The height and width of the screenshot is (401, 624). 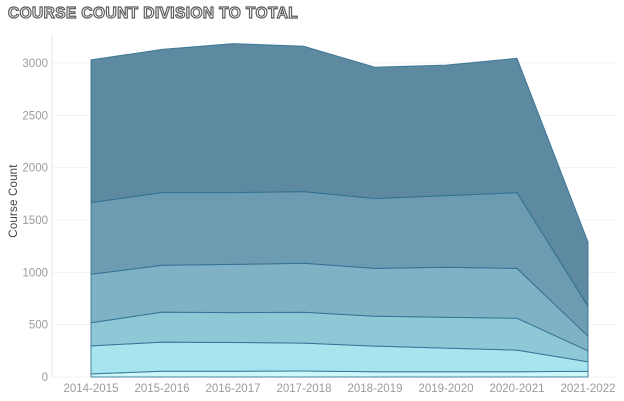 I want to click on y-tick-label: 0, so click(x=45, y=378).